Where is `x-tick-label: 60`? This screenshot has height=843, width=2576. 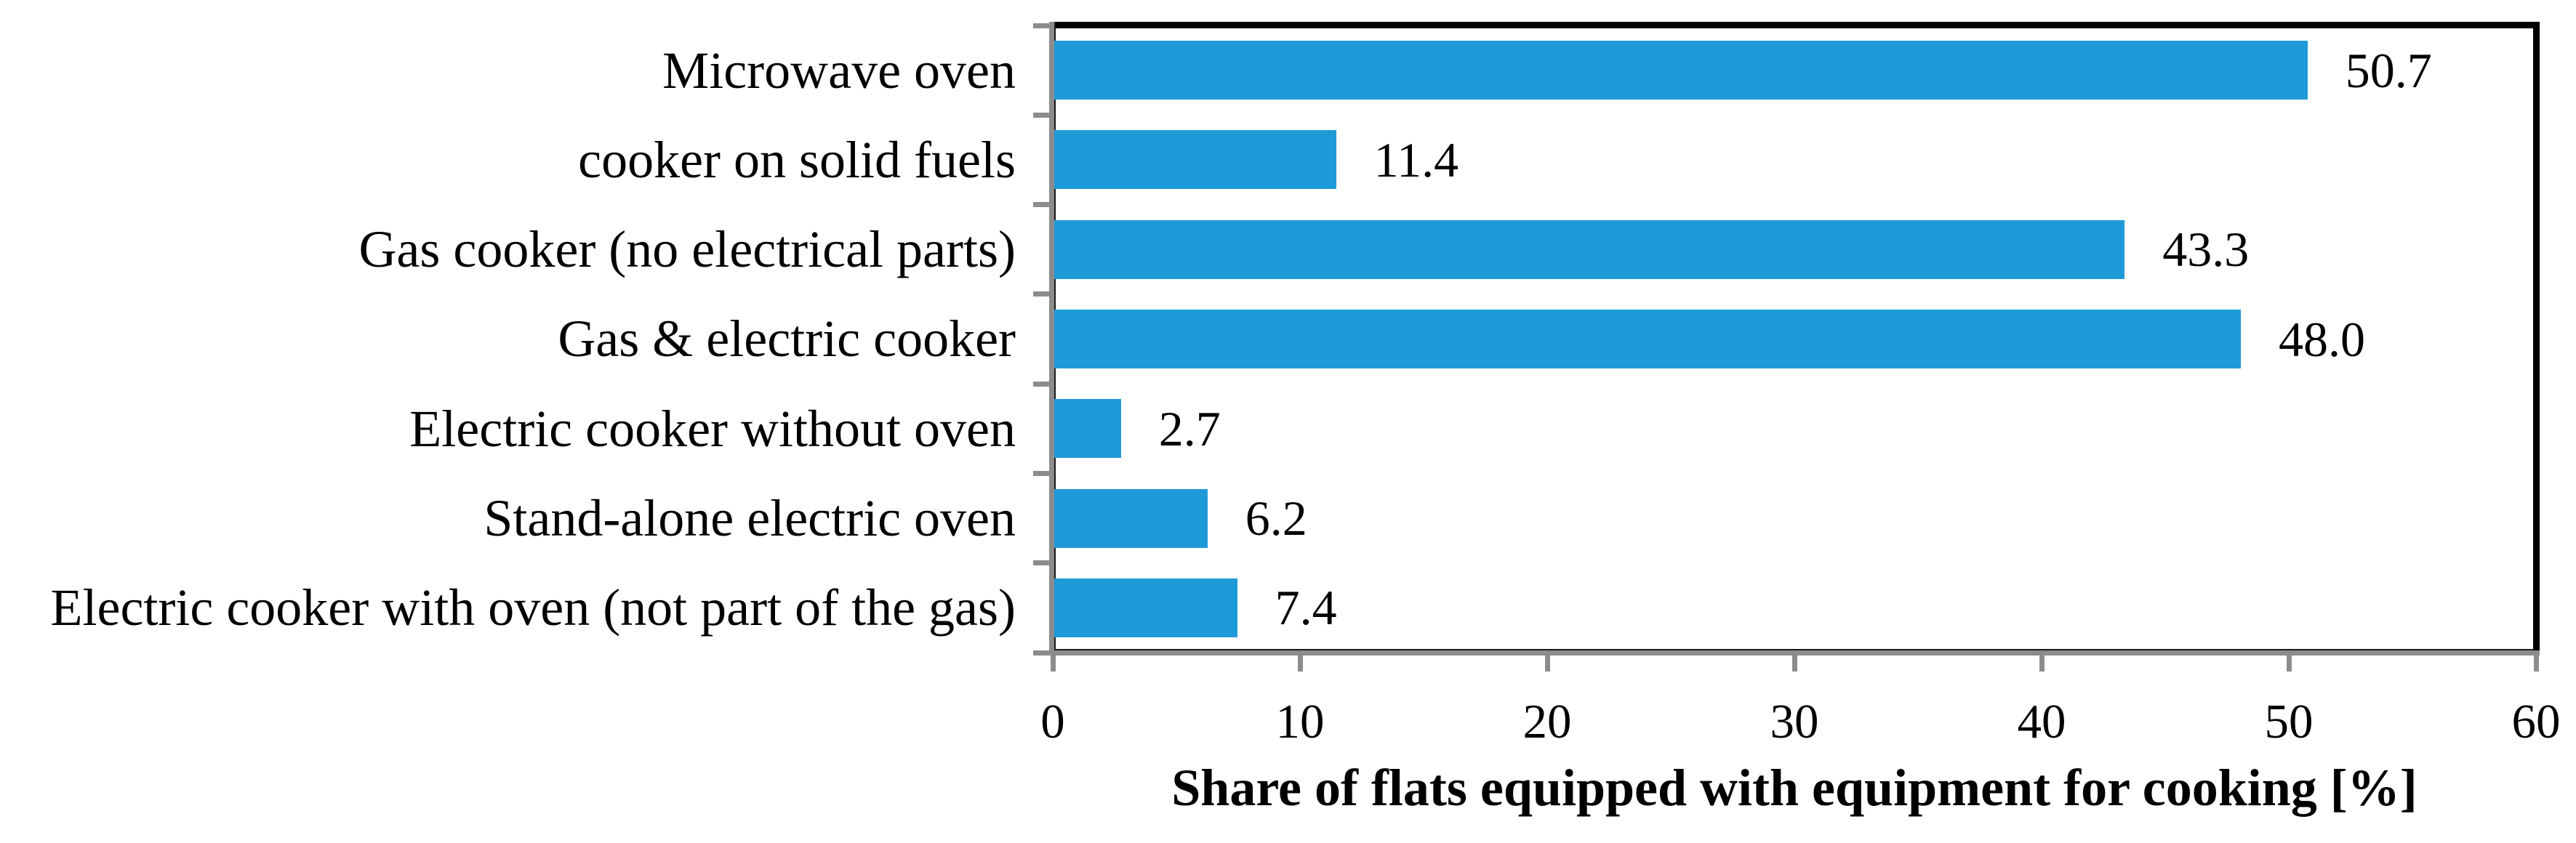 x-tick-label: 60 is located at coordinates (2536, 722).